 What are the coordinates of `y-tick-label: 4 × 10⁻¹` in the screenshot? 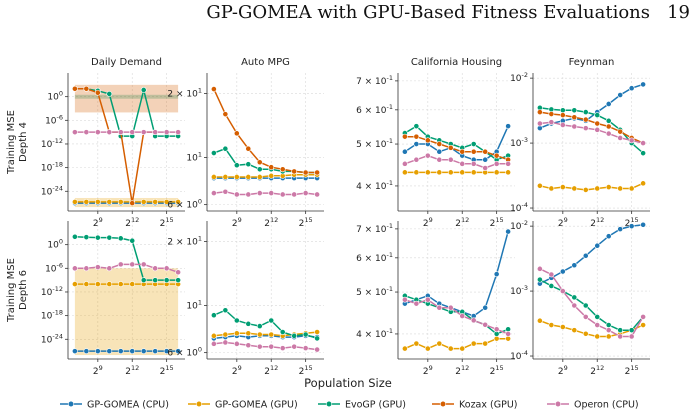 It's located at (374, 333).